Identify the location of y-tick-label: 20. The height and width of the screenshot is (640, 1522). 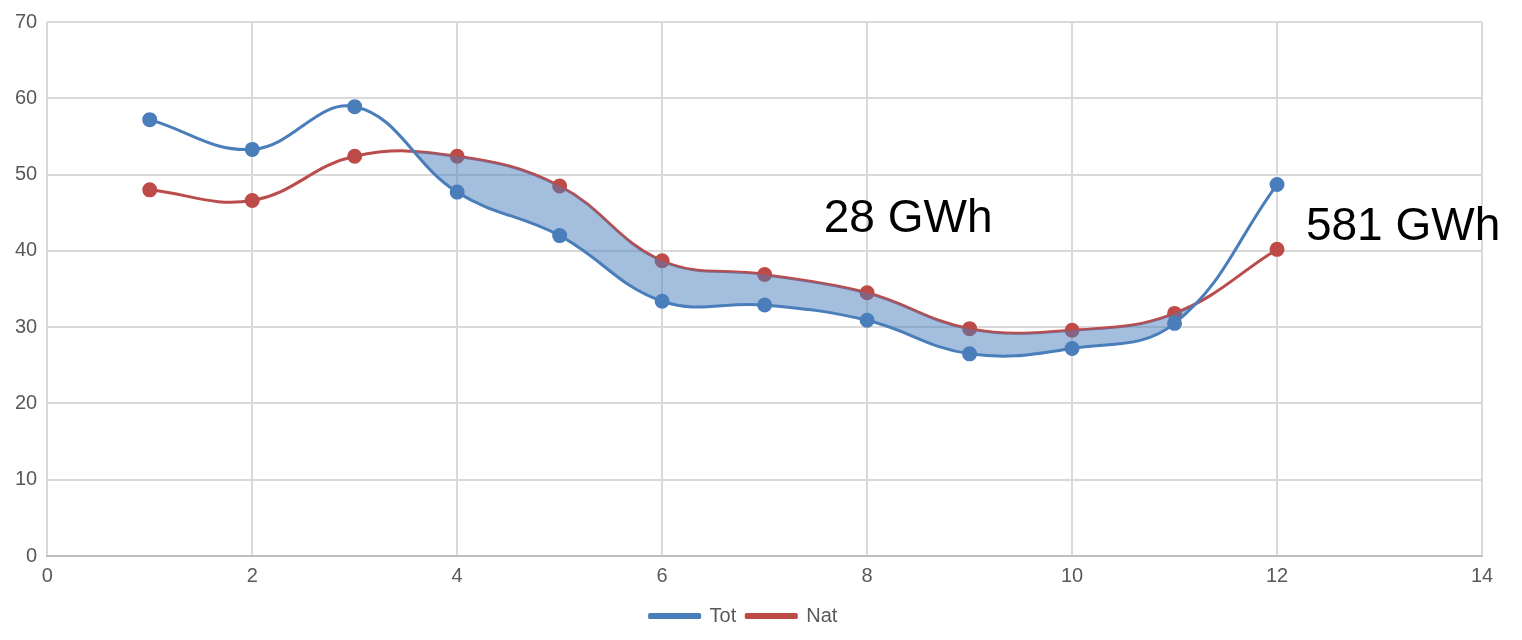
(26, 401).